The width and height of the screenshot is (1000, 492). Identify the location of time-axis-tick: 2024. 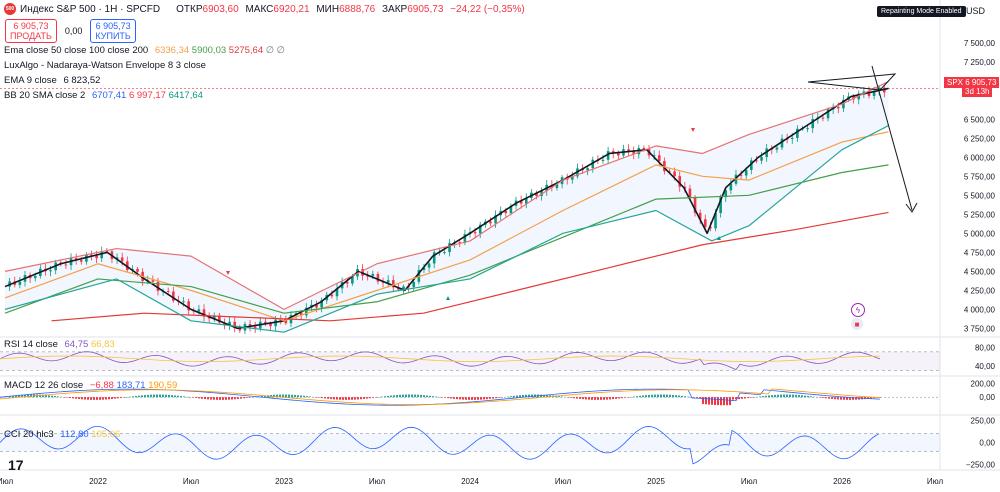
(470, 481).